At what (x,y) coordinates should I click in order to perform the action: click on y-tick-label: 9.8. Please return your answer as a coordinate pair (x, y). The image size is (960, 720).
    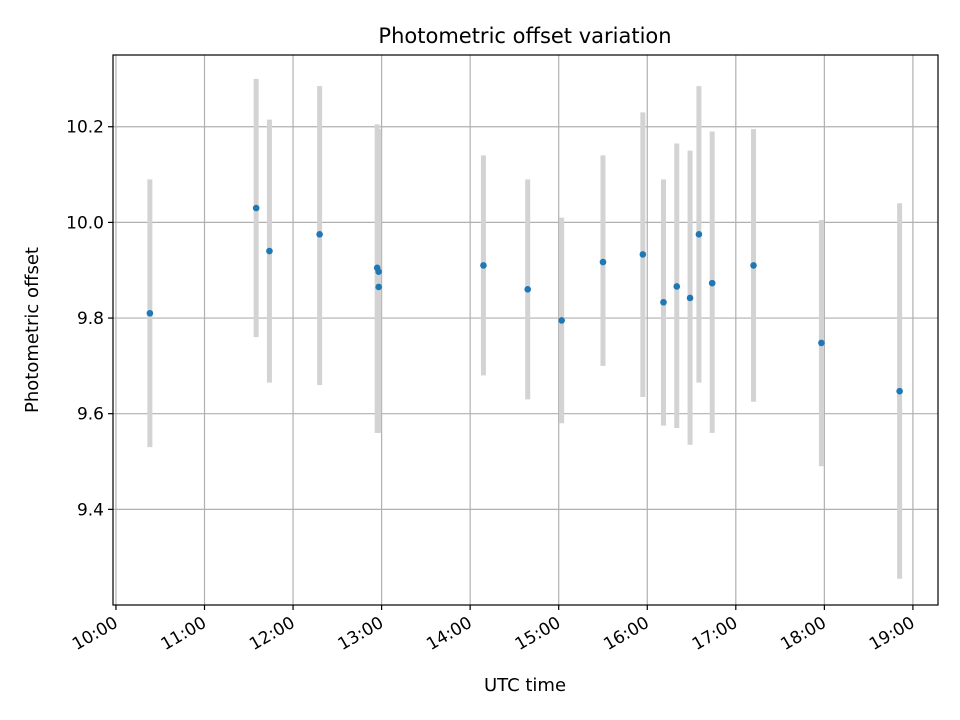
    Looking at the image, I should click on (90, 319).